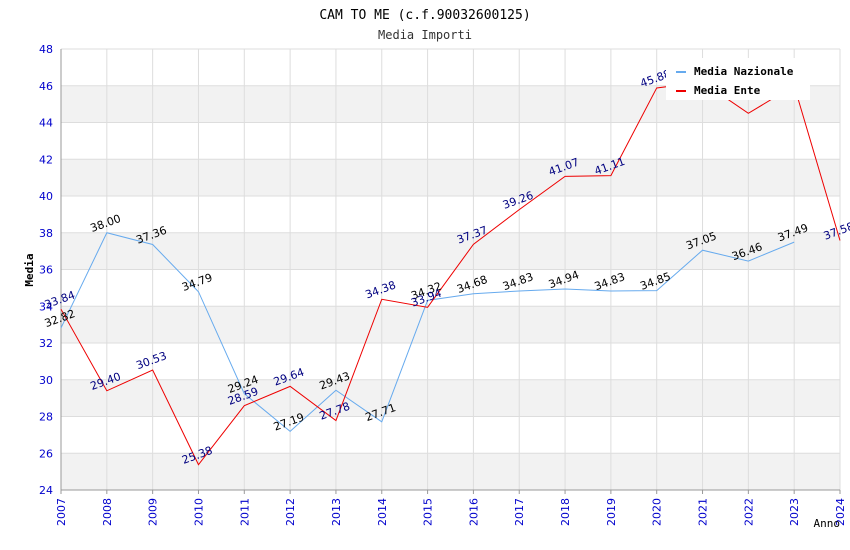 This screenshot has height=550, width=850. What do you see at coordinates (46, 159) in the screenshot?
I see `y-tick-label: 42` at bounding box center [46, 159].